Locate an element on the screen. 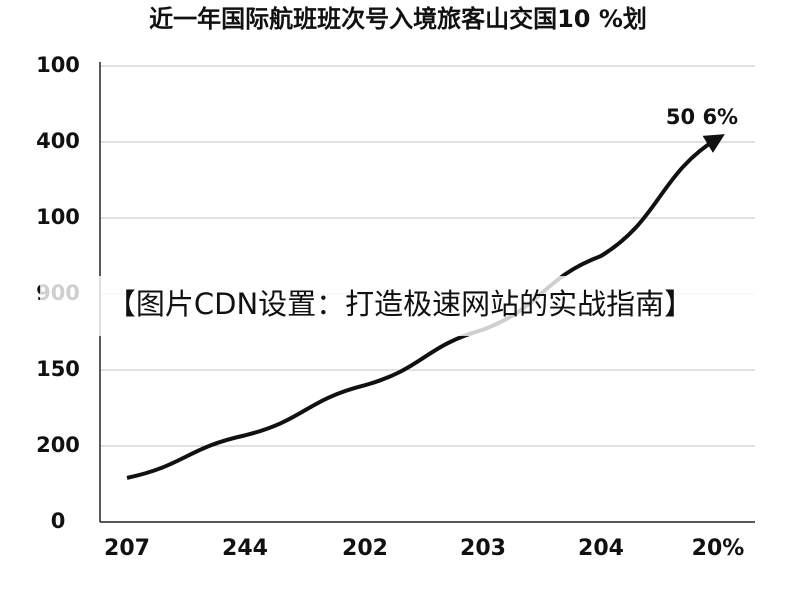 The width and height of the screenshot is (800, 600). y-tick-label: 150 is located at coordinates (58, 369).